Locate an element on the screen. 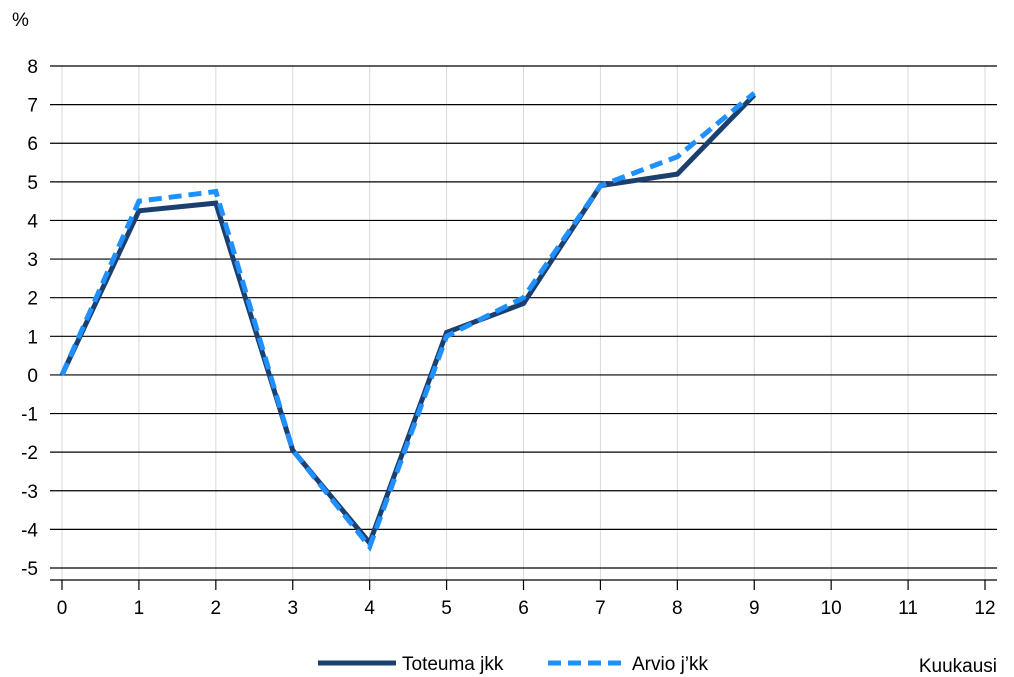  x-axis-label: Kuukausi is located at coordinates (958, 666).